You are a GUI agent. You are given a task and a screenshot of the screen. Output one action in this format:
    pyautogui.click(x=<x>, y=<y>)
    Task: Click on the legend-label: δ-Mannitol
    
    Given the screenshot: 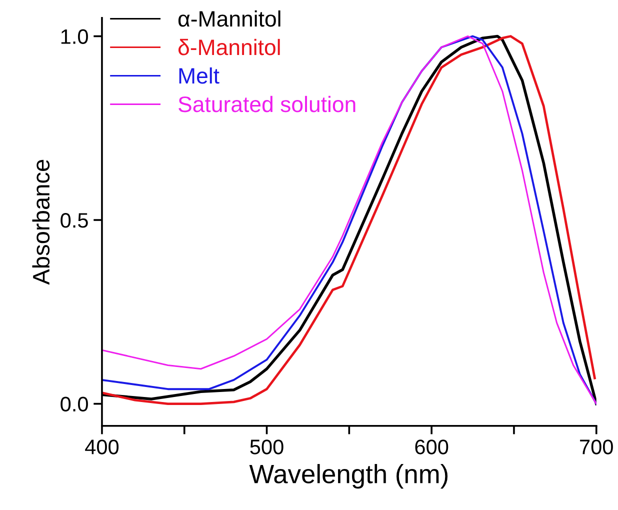 What is the action you would take?
    pyautogui.click(x=229, y=47)
    